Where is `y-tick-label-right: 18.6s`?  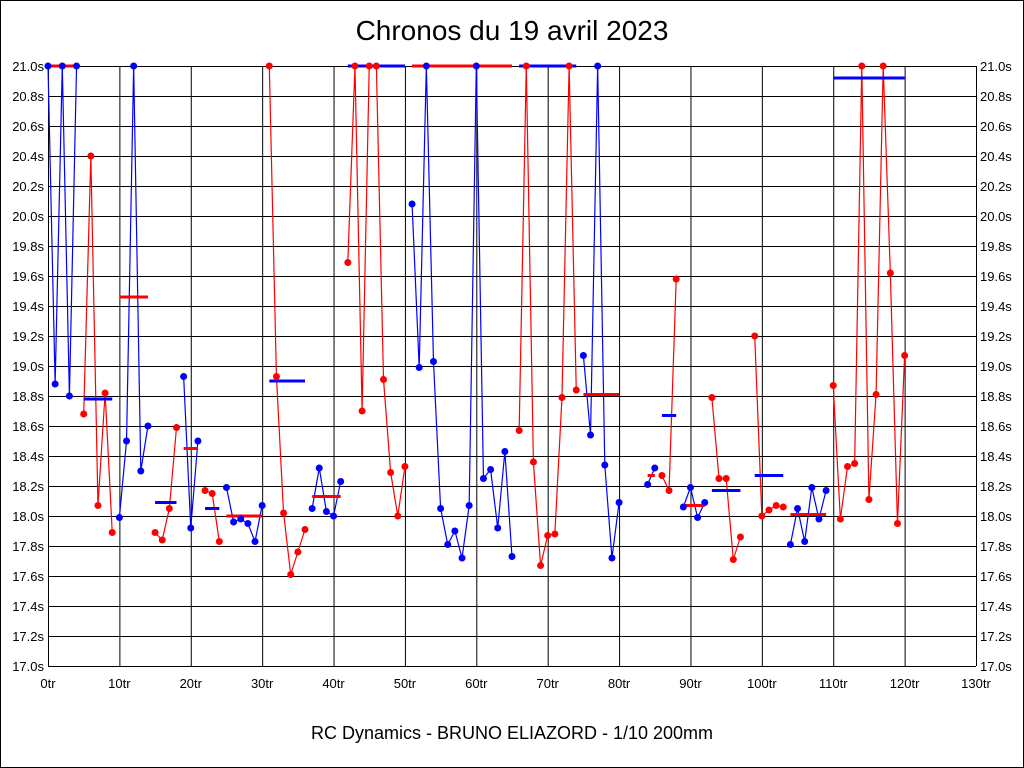 y-tick-label-right: 18.6s is located at coordinates (996, 426).